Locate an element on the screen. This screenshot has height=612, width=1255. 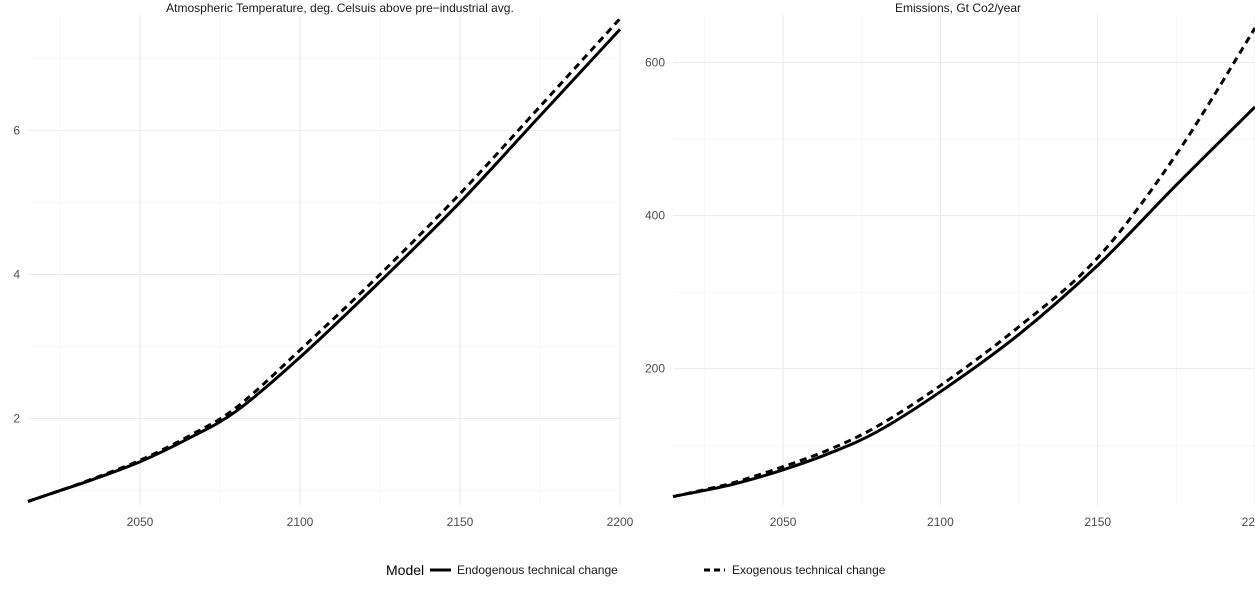
emissions-y-tick-label: 600 is located at coordinates (655, 62).